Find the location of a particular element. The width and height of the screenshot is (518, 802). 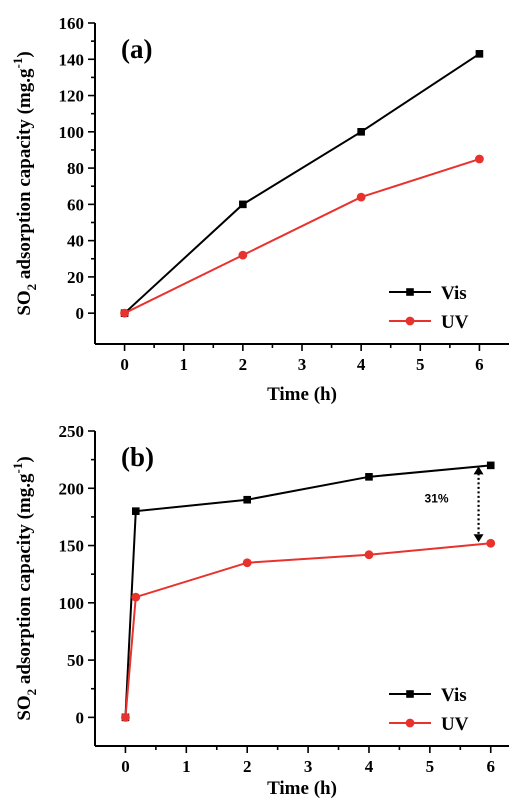

series-uv is located at coordinates (302, 236).